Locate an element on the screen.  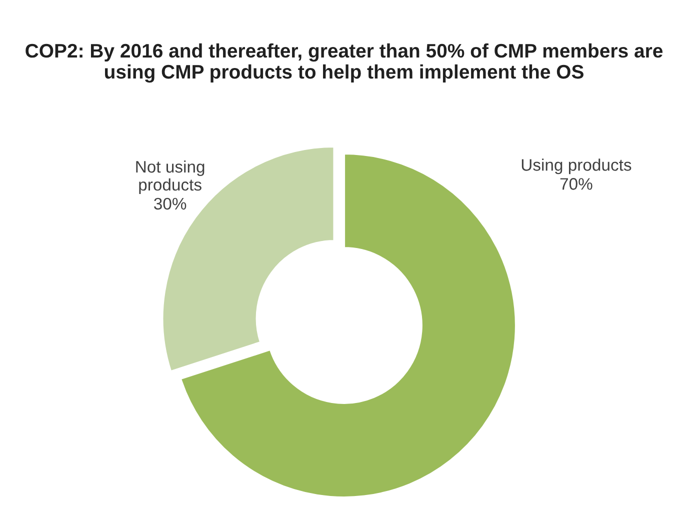
slice-label: Using products is located at coordinates (577, 166).